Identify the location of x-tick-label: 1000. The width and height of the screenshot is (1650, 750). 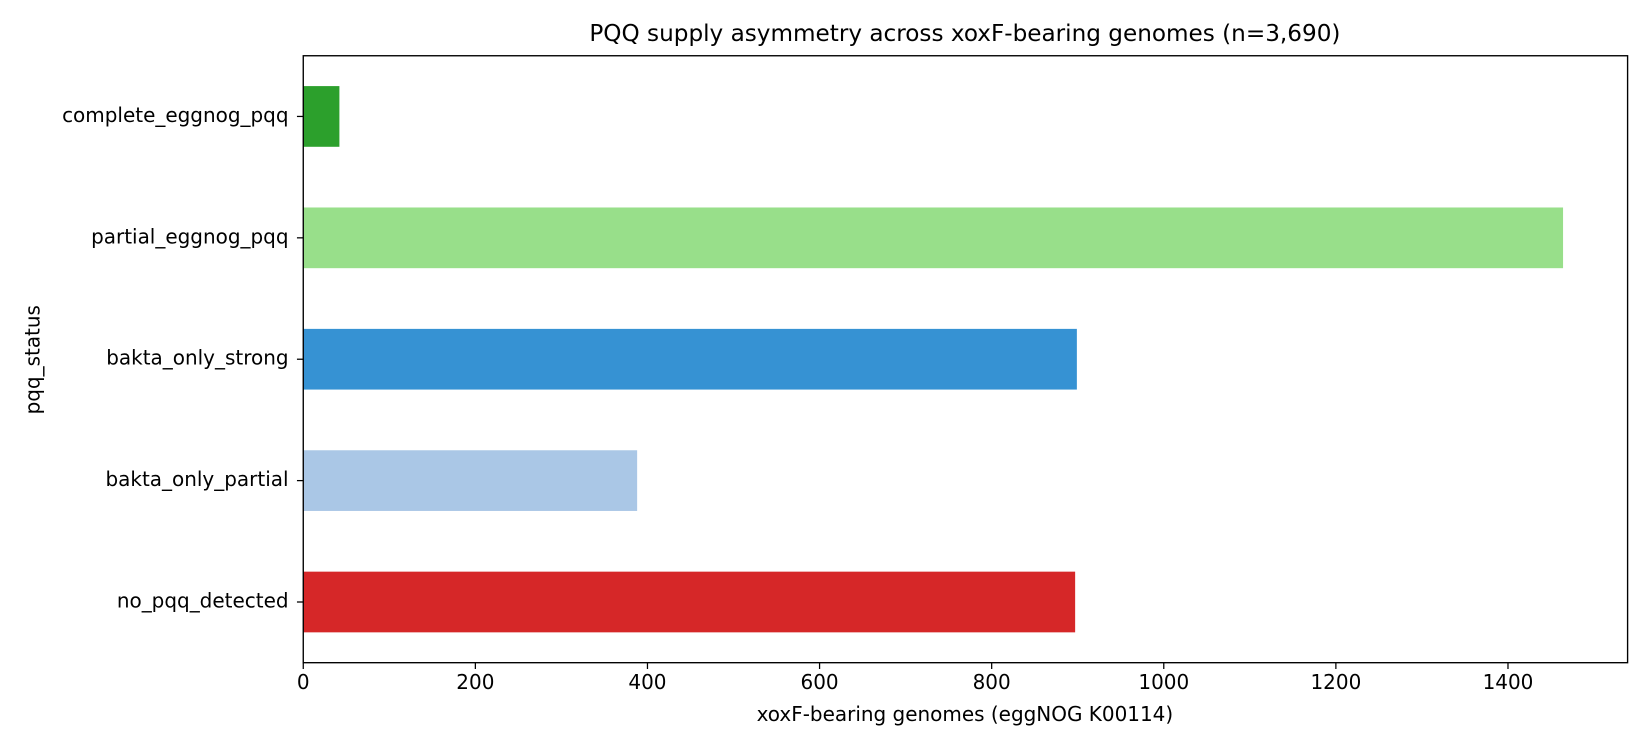
(1163, 682).